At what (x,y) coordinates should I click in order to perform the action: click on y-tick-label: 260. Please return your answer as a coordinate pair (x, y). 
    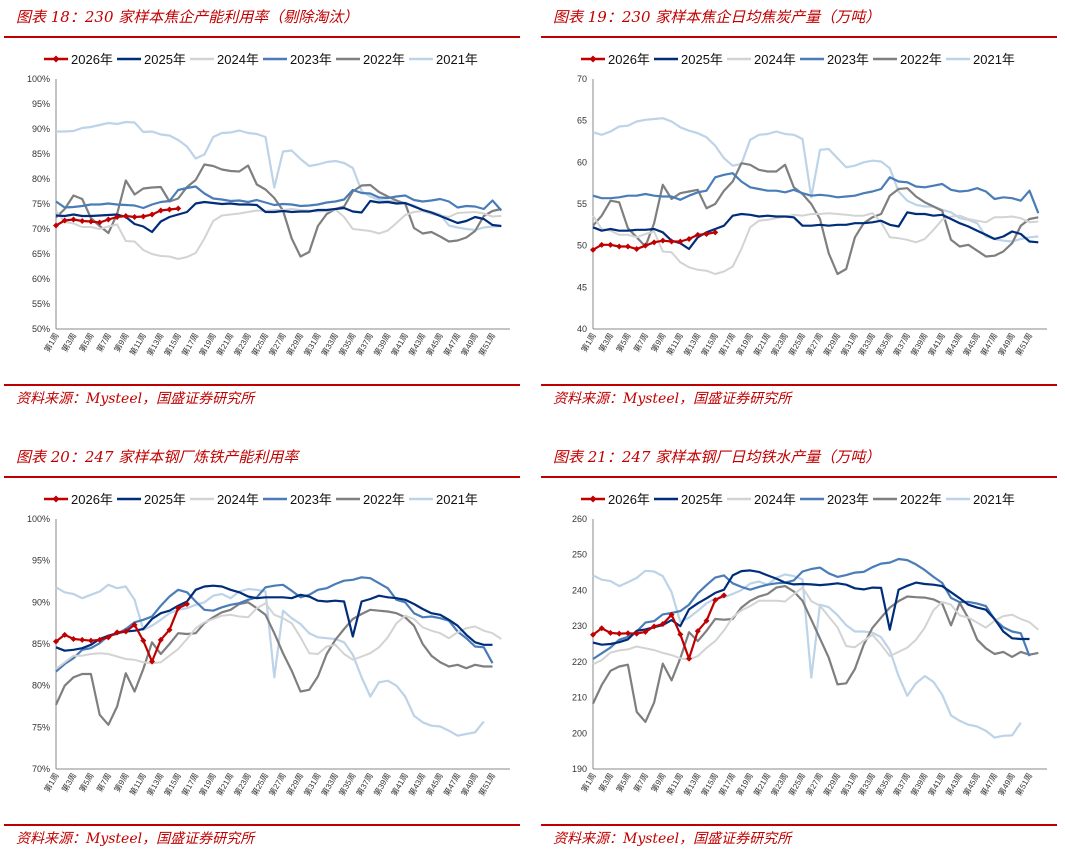
    Looking at the image, I should click on (579, 519).